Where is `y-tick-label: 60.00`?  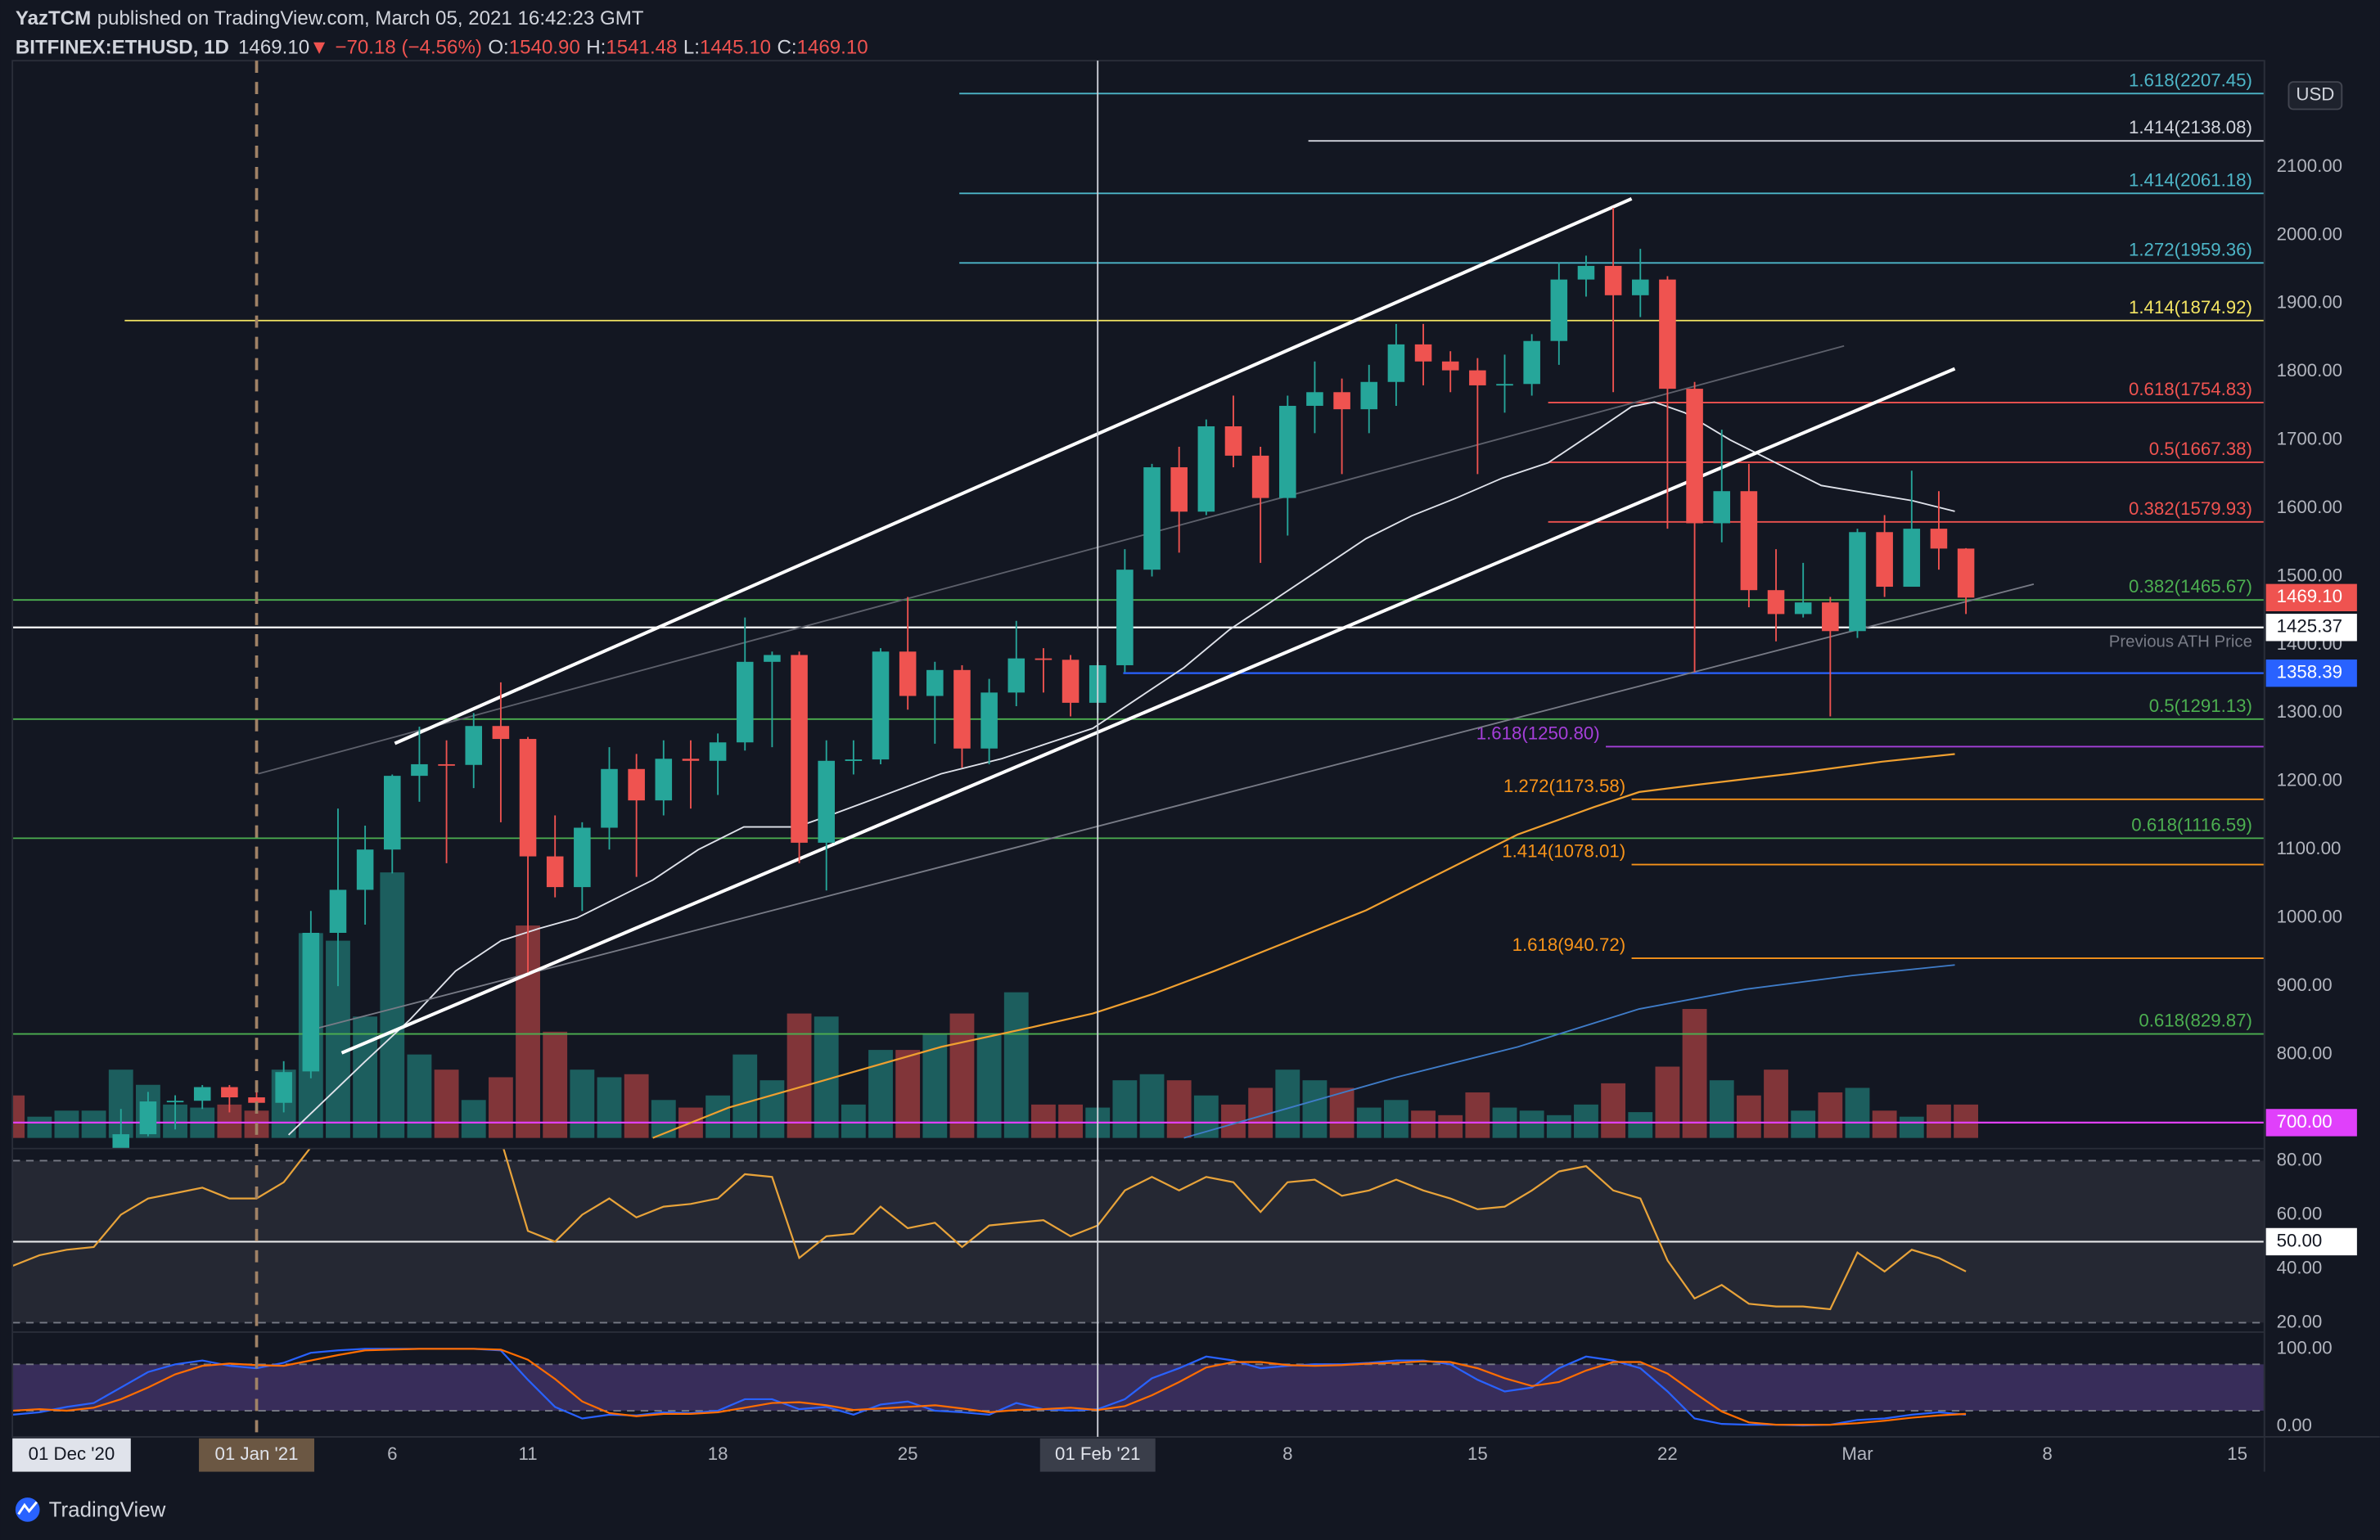 y-tick-label: 60.00 is located at coordinates (2300, 1213).